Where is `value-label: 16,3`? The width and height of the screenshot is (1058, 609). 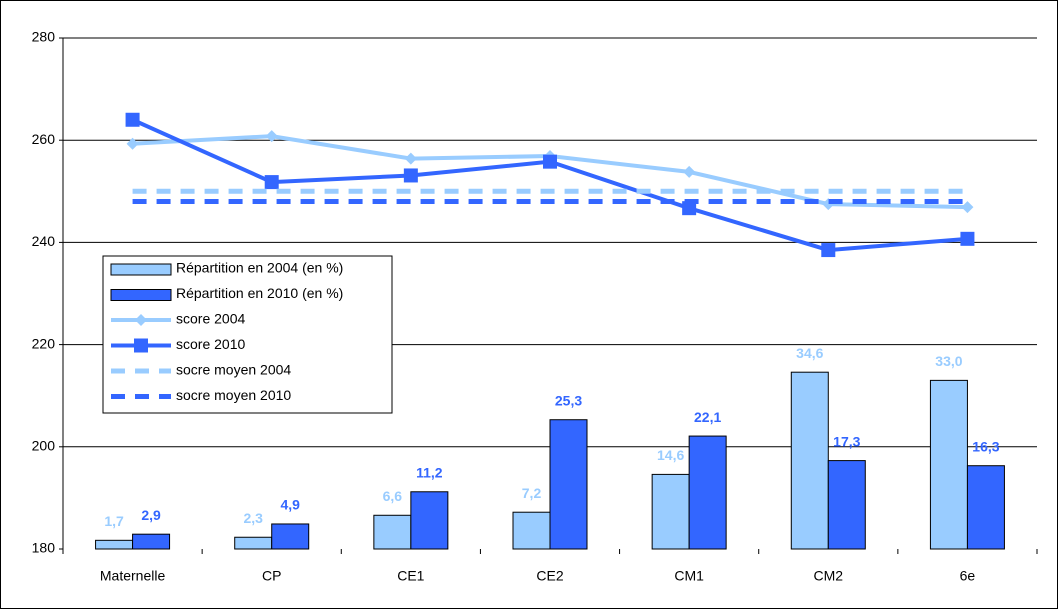
value-label: 16,3 is located at coordinates (985, 446).